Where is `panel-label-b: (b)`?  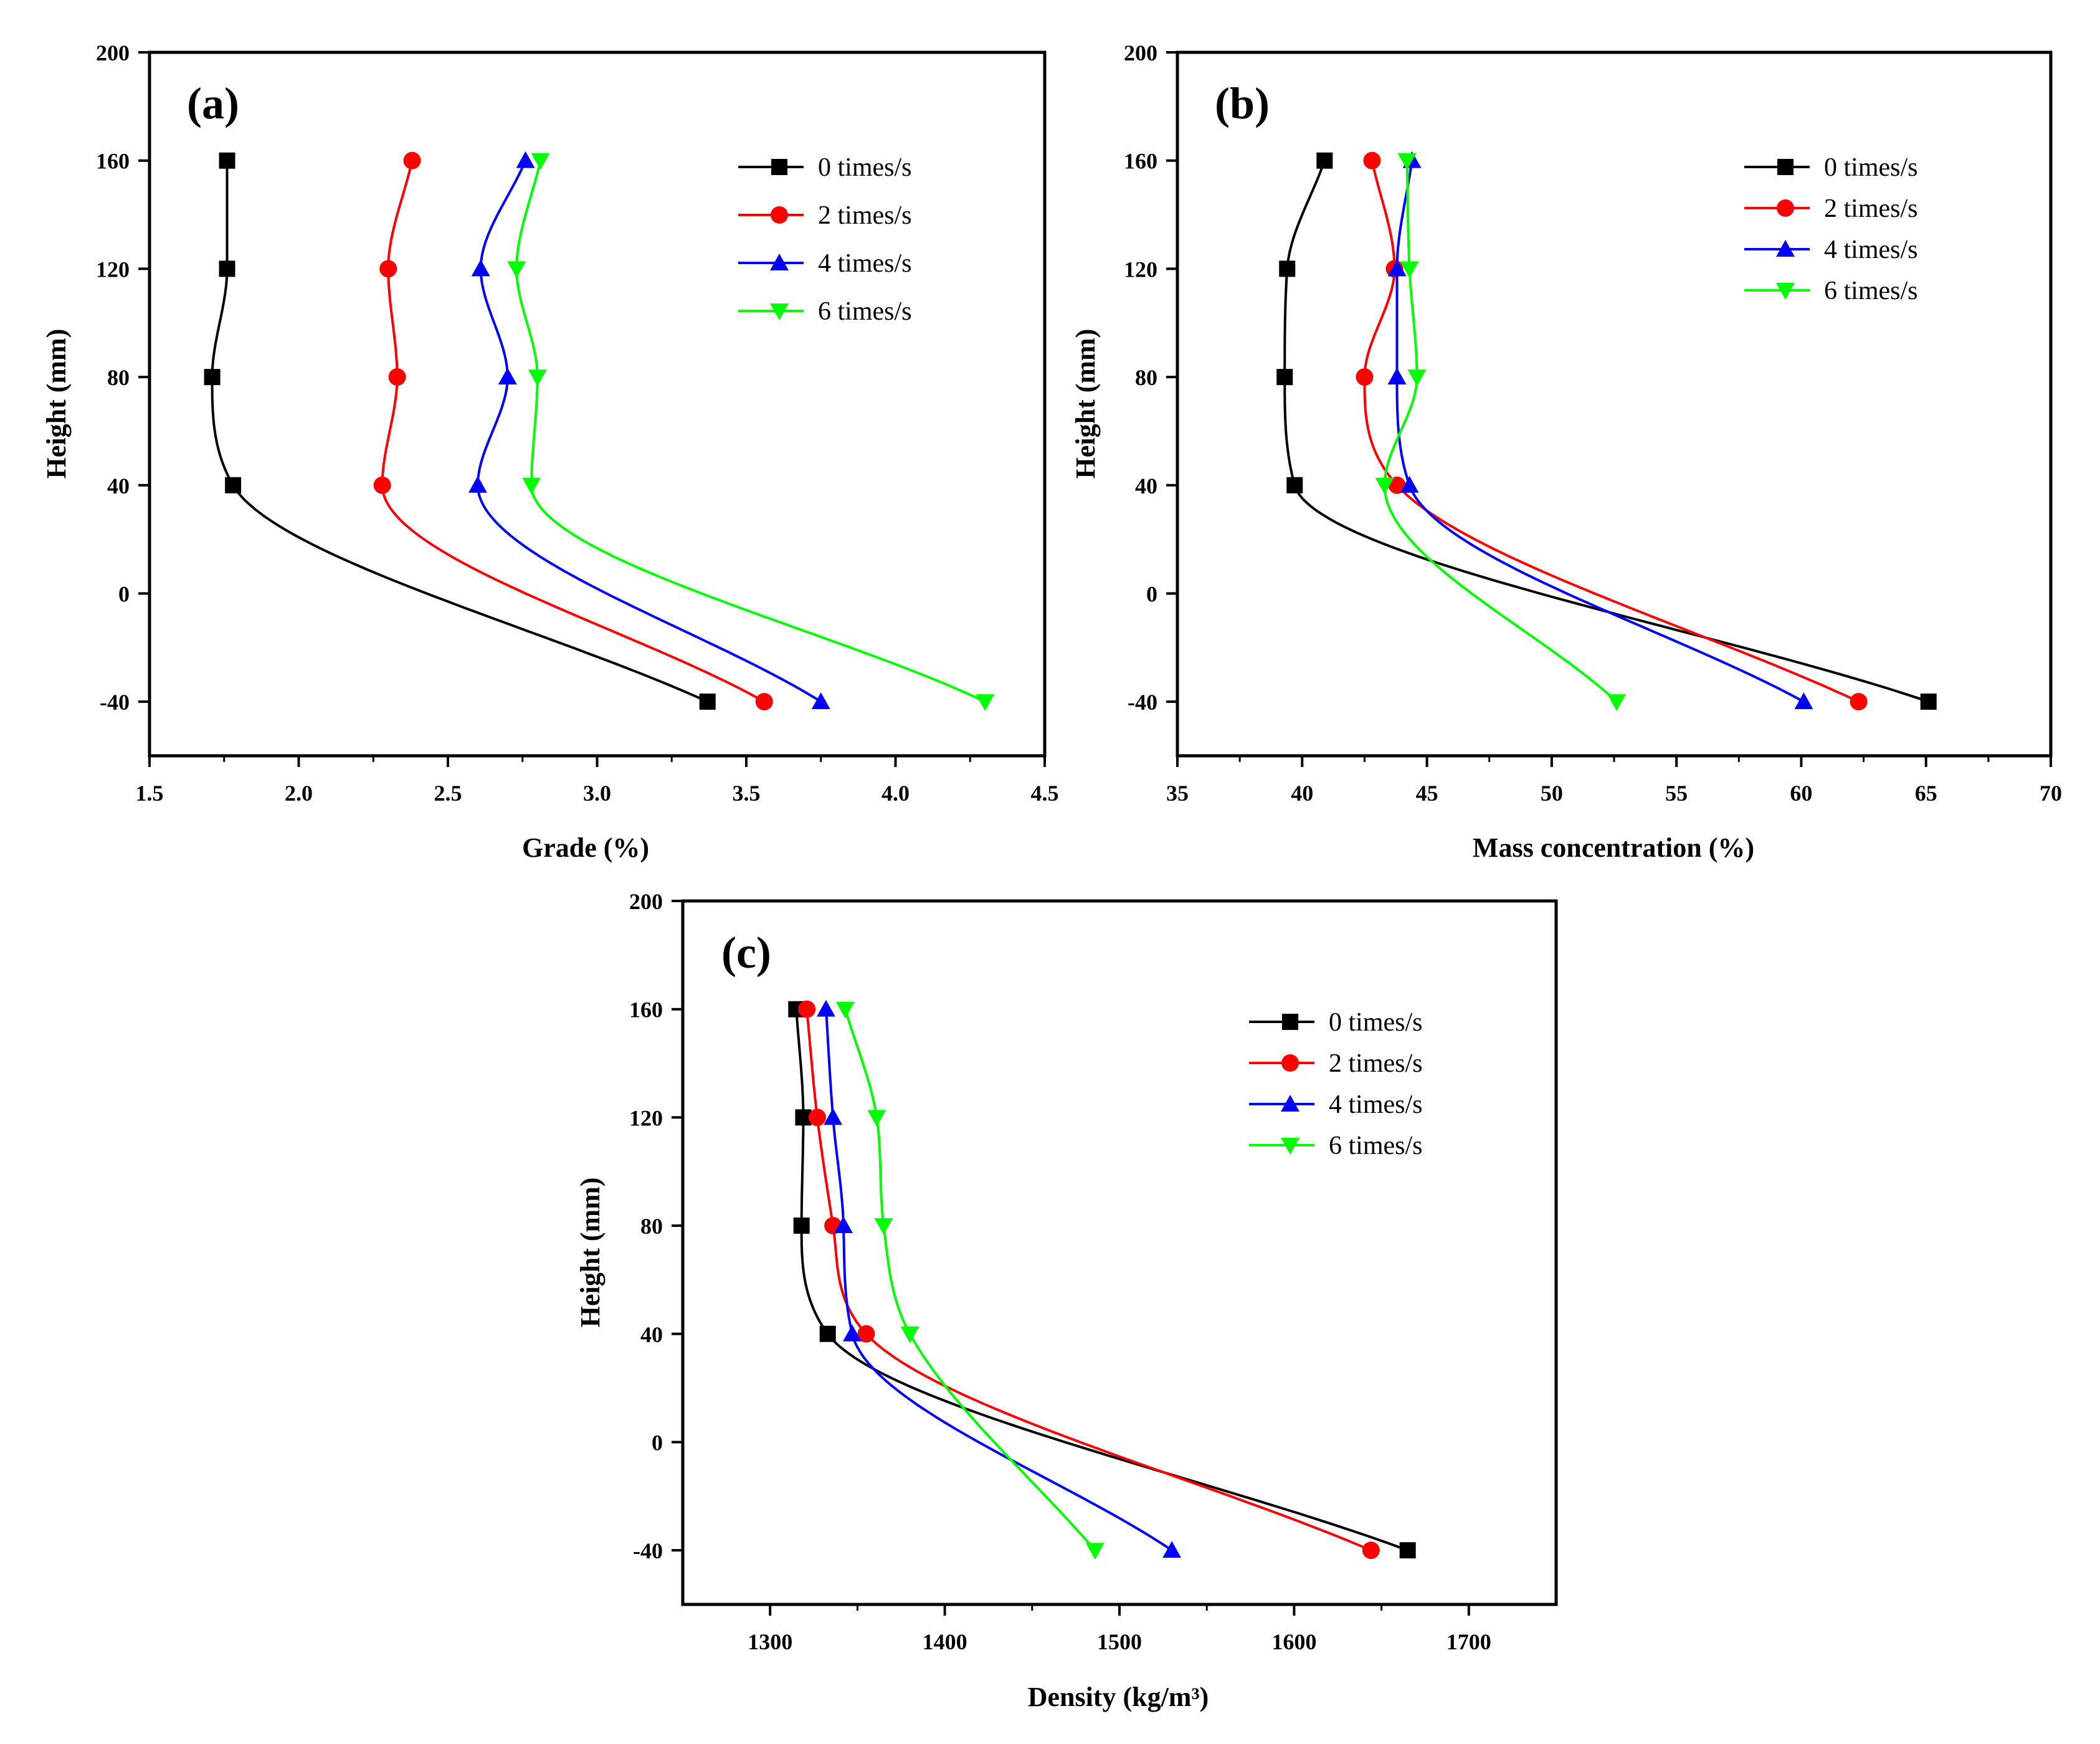
panel-label-b: (b) is located at coordinates (1242, 104).